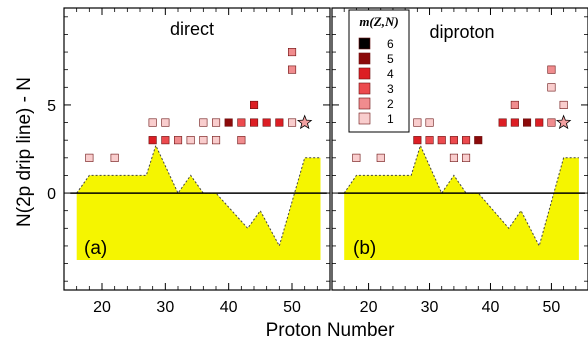 The height and width of the screenshot is (346, 588). Describe the element at coordinates (198, 202) in the screenshot. I see `drip-region-a` at that location.